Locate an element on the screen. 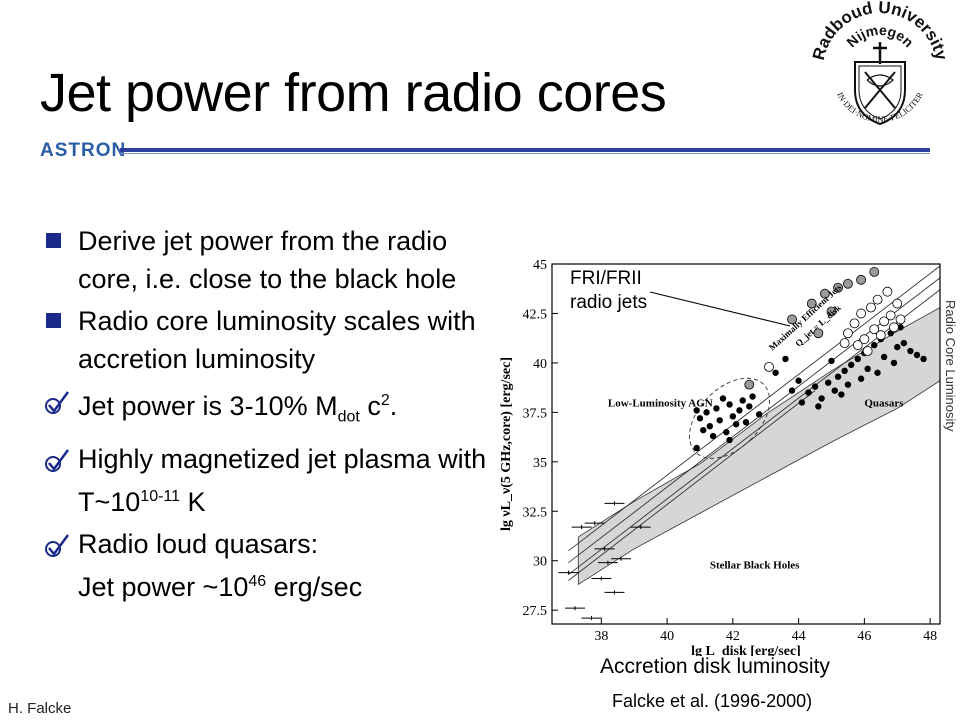  x-axis-label: lg L_disk [erg/sec] is located at coordinates (746, 650).